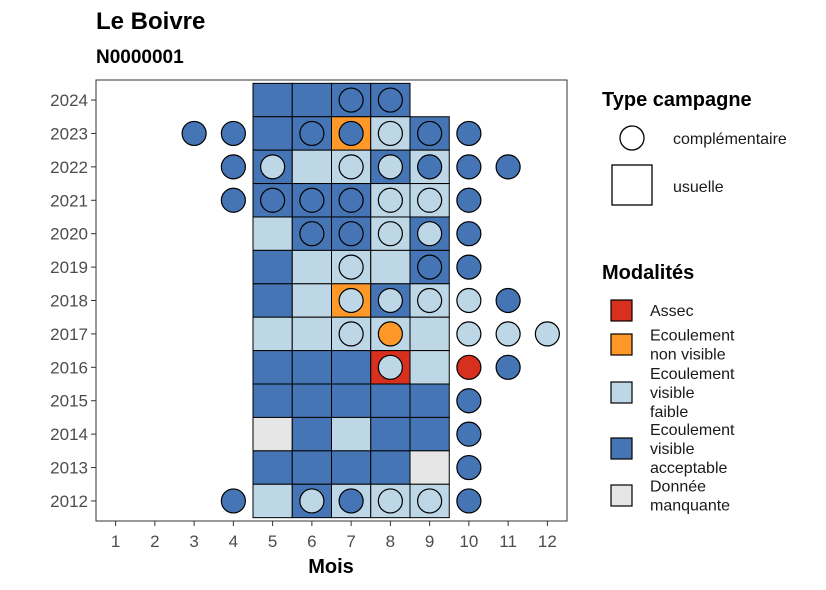  What do you see at coordinates (547, 541) in the screenshot?
I see `x-tick-label: 12` at bounding box center [547, 541].